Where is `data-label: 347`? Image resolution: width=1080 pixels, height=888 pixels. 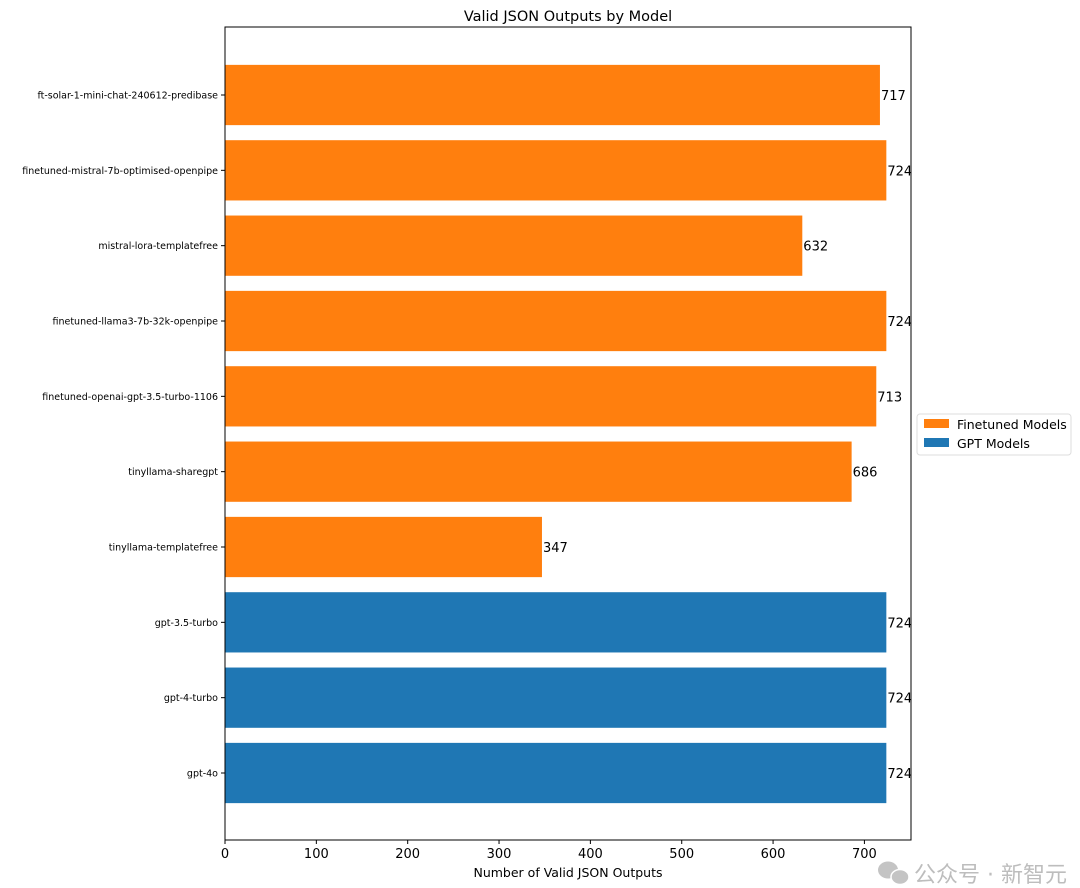
data-label: 347 is located at coordinates (555, 548).